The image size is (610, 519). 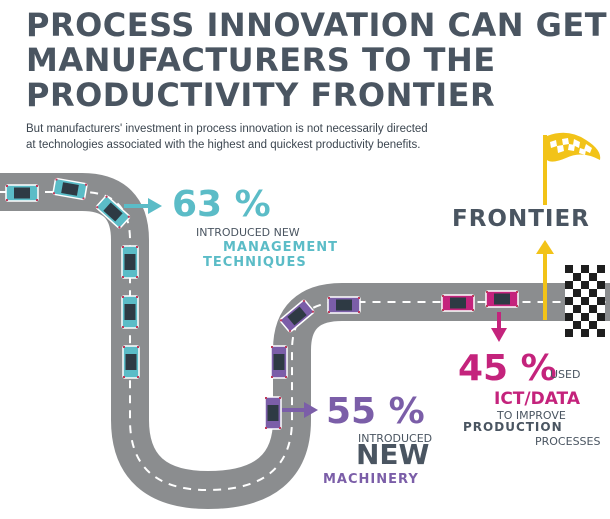 What do you see at coordinates (143, 206) in the screenshot?
I see `management-arrow-icon` at bounding box center [143, 206].